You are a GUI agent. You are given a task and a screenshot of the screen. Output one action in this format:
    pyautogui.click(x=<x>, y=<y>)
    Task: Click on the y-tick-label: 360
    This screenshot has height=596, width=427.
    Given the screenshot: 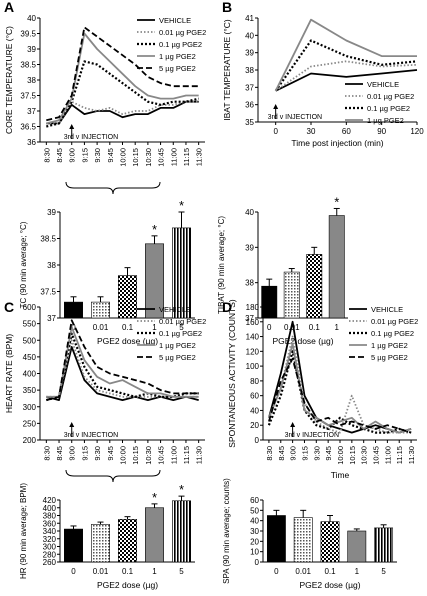 What is the action you would take?
    pyautogui.click(x=50, y=523)
    